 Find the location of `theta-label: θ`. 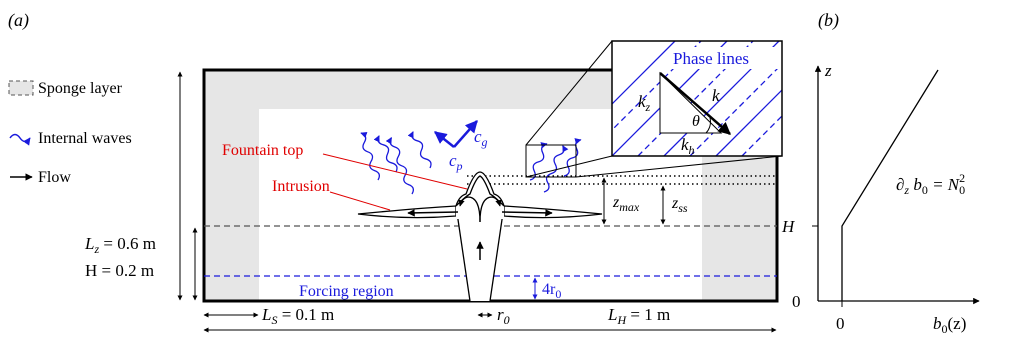

theta-label: θ is located at coordinates (696, 121).